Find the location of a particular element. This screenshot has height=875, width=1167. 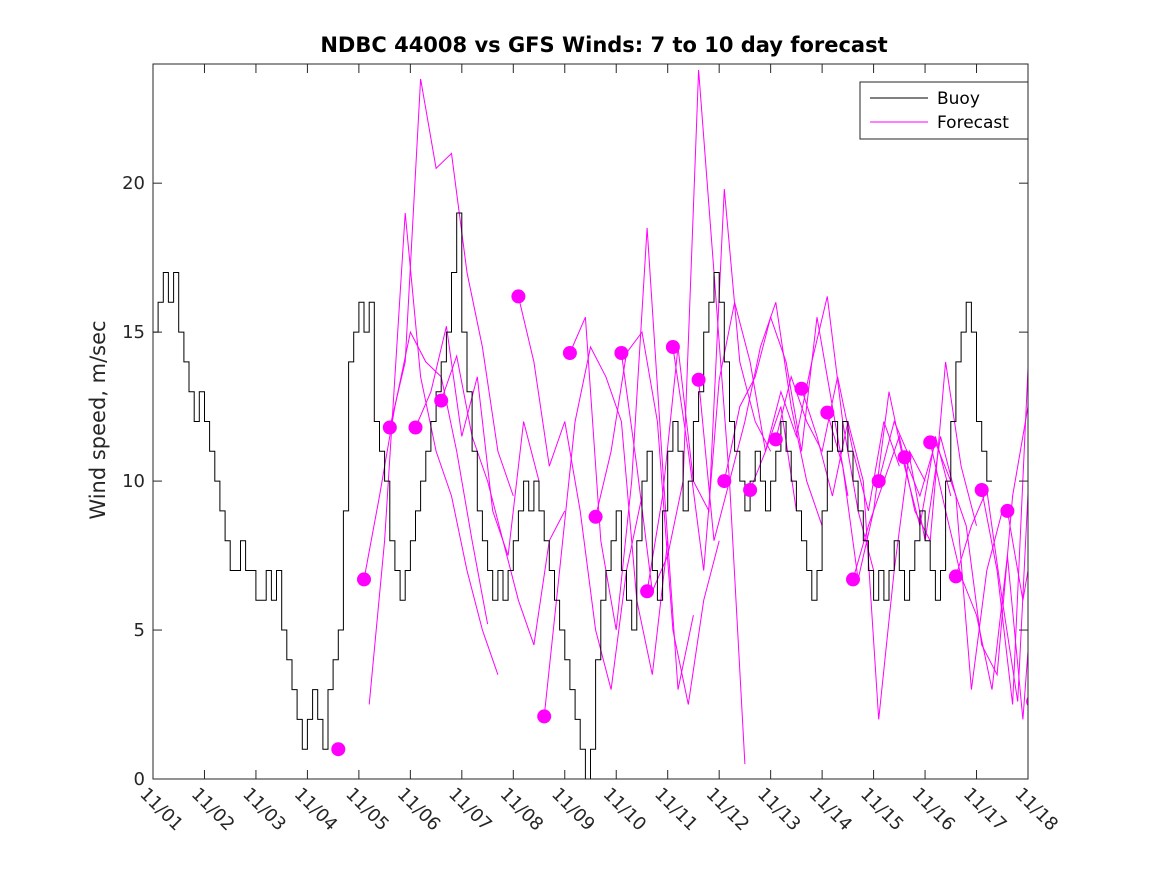

legend-forecast-label: Forecast is located at coordinates (973, 123).